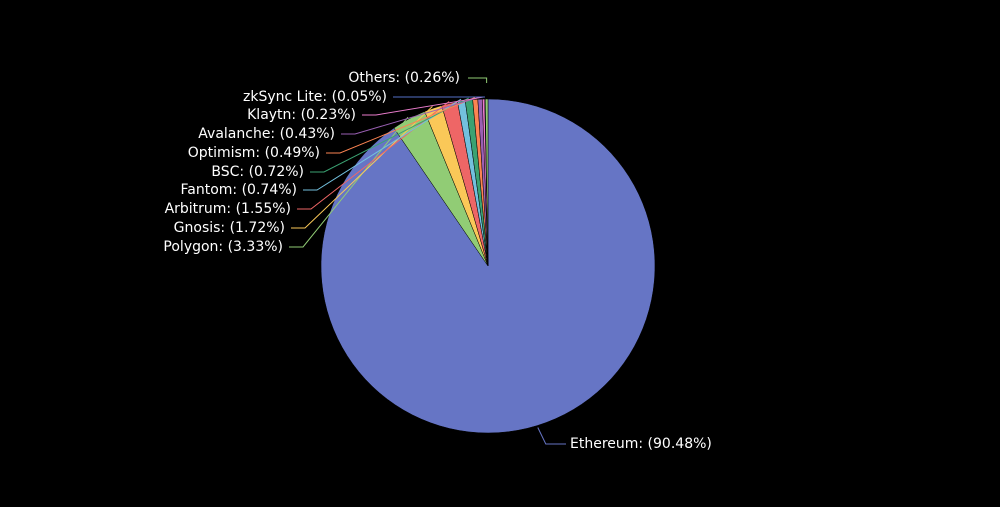 Image resolution: width=1000 pixels, height=507 pixels. Describe the element at coordinates (266, 134) in the screenshot. I see `slice-label: Avalanche: (0.43%)` at that location.